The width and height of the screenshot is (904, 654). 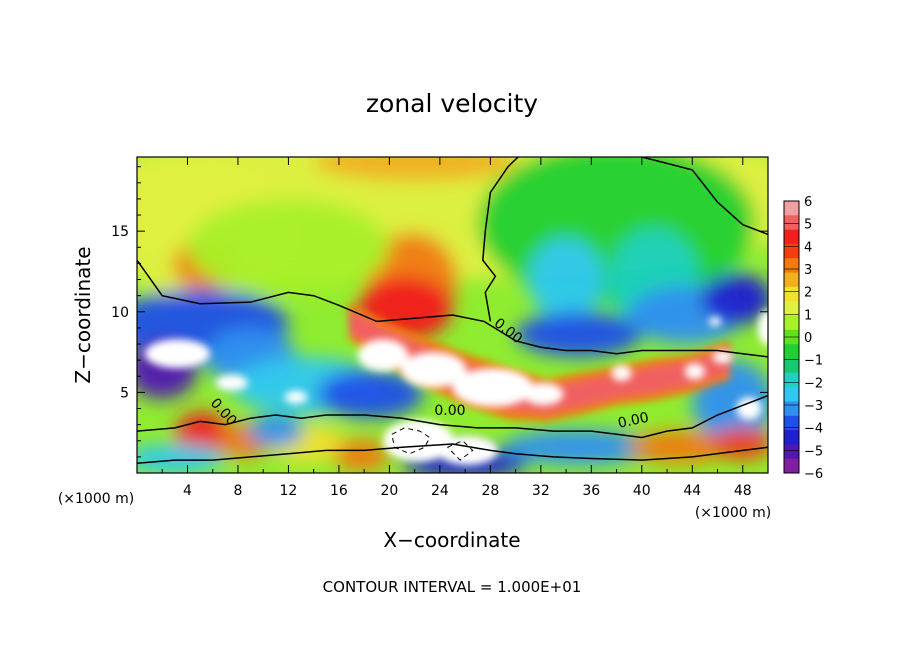 What do you see at coordinates (813, 429) in the screenshot?
I see `colorbar-label: −4` at bounding box center [813, 429].